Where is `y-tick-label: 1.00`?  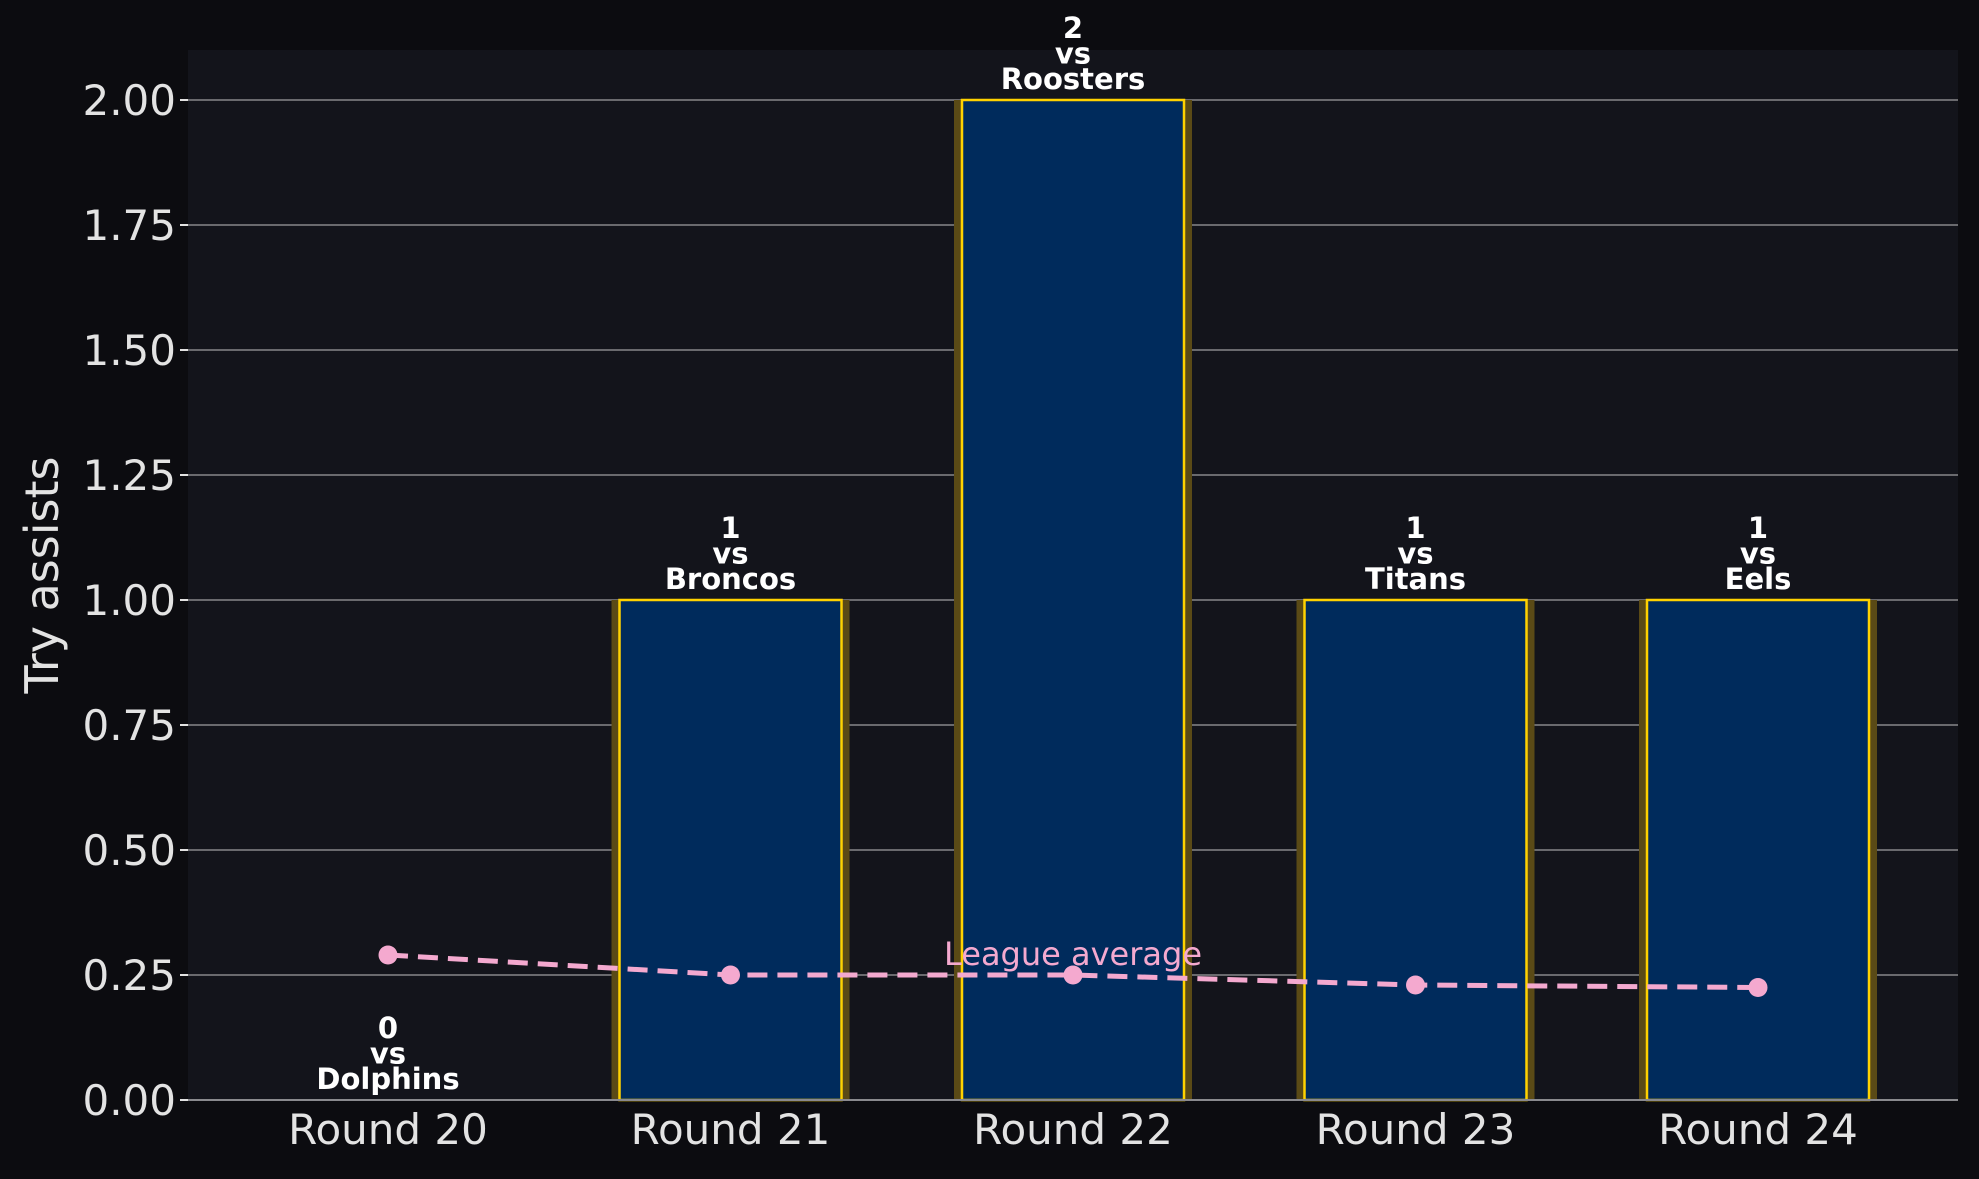 y-tick-label: 1.00 is located at coordinates (129, 600).